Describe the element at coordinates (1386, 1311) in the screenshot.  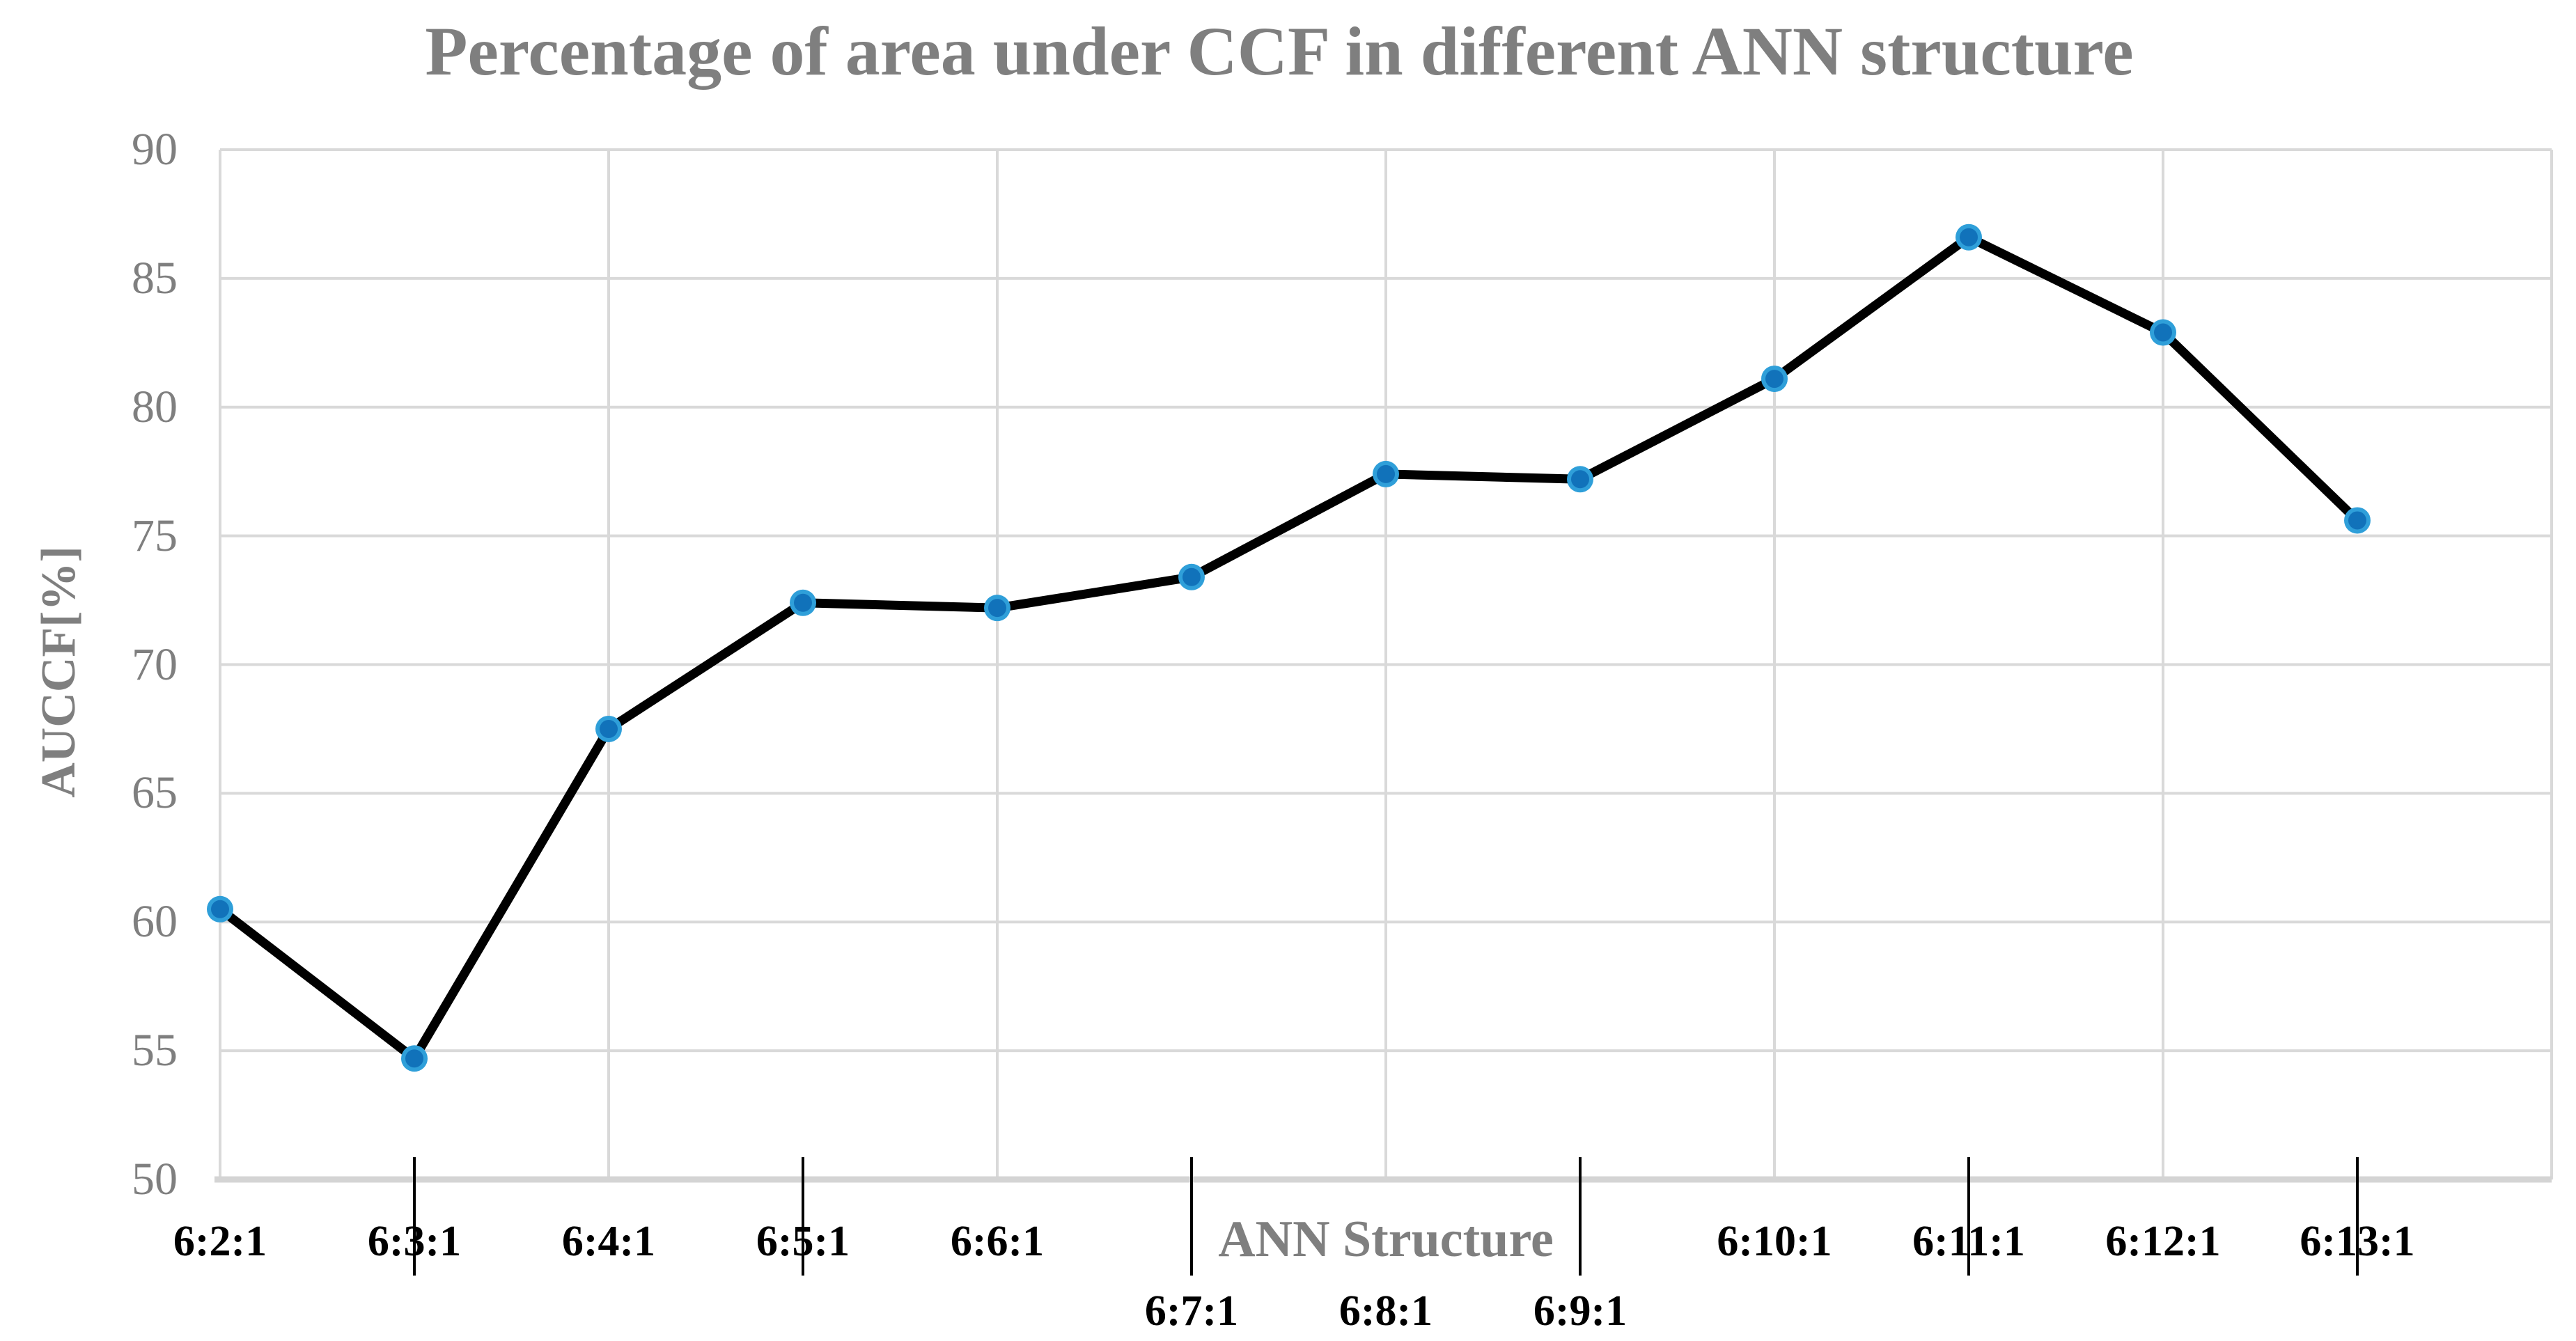
I see `x-tick-label-6:8:1: 6:8:1` at that location.